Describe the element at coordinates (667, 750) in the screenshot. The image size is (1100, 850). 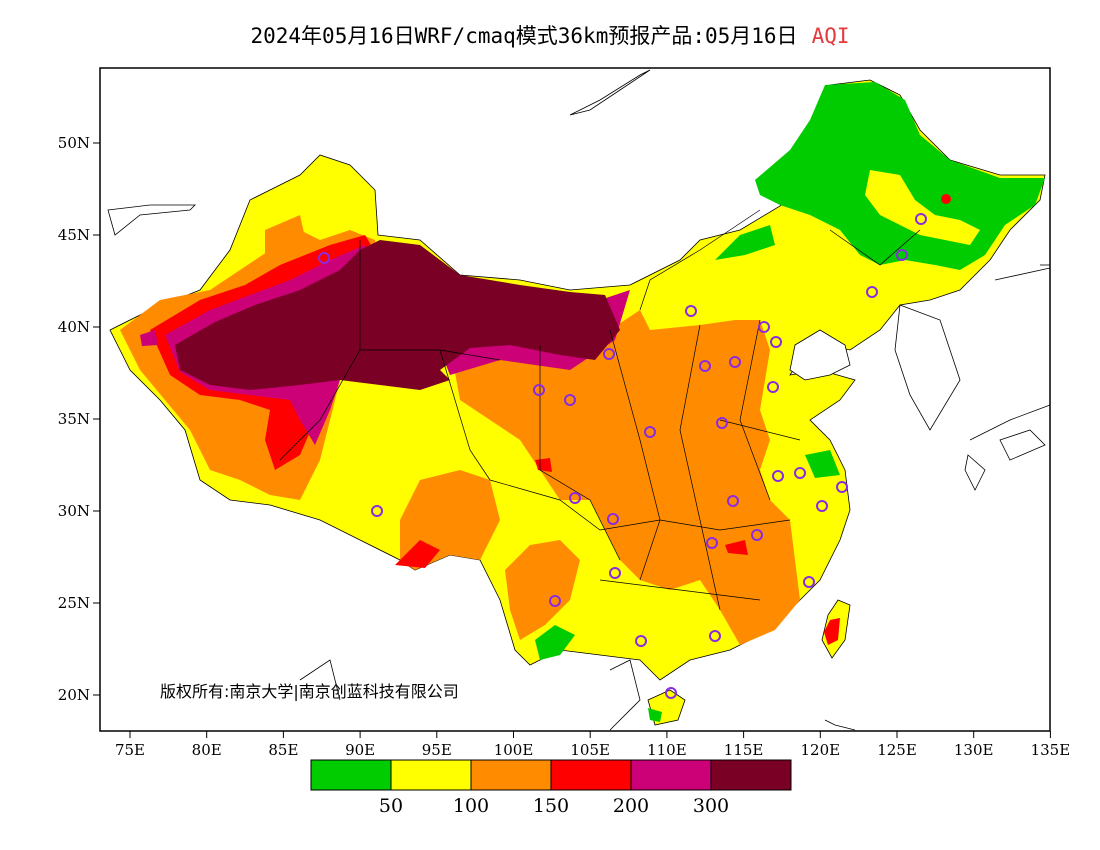
I see `lon-tick-label: 110E` at that location.